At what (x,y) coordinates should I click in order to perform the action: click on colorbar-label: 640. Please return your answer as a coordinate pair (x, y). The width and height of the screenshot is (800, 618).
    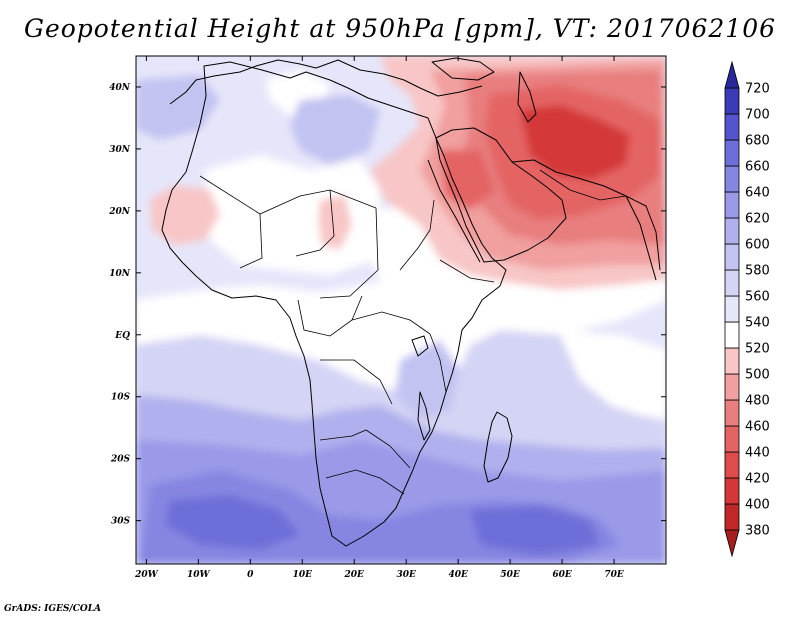
    Looking at the image, I should click on (757, 193).